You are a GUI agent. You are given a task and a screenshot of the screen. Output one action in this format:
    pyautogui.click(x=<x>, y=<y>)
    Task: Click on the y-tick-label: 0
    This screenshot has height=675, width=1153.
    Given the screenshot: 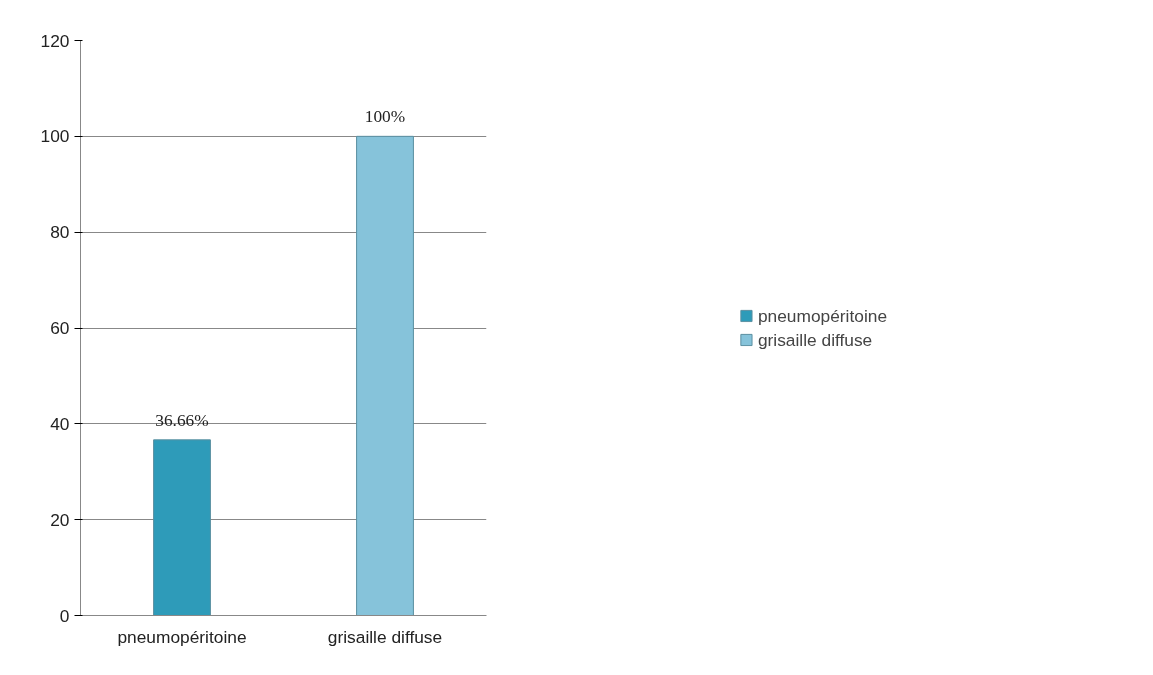 What is the action you would take?
    pyautogui.click(x=64, y=615)
    